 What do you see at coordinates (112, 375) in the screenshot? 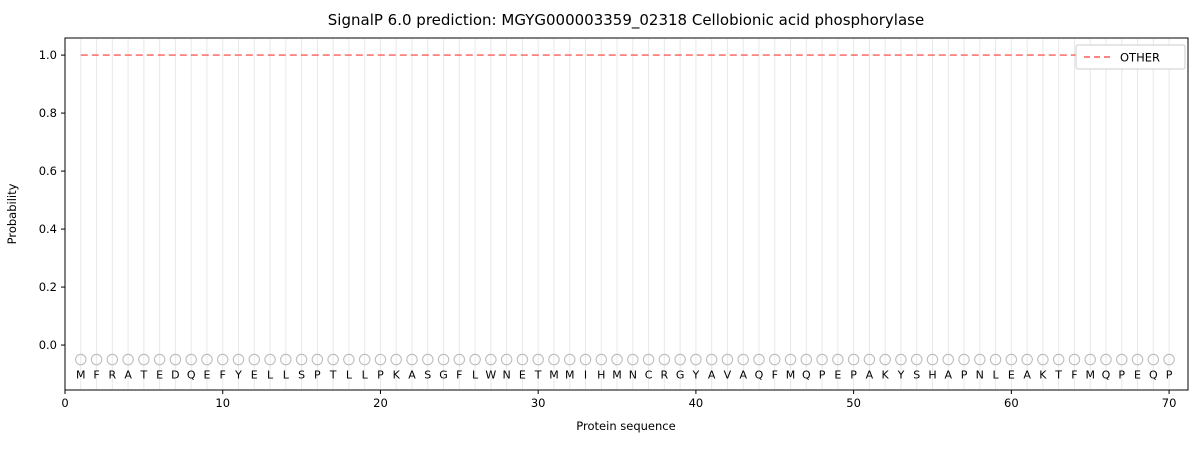
I see `residue-letter: R` at bounding box center [112, 375].